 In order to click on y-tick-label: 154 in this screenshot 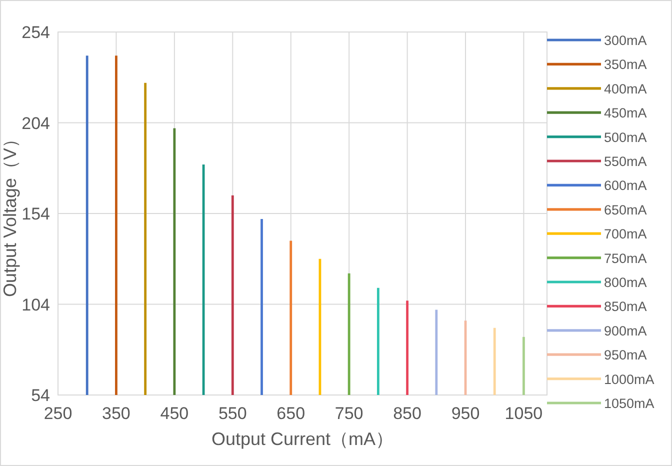, I will do `click(36, 214)`.